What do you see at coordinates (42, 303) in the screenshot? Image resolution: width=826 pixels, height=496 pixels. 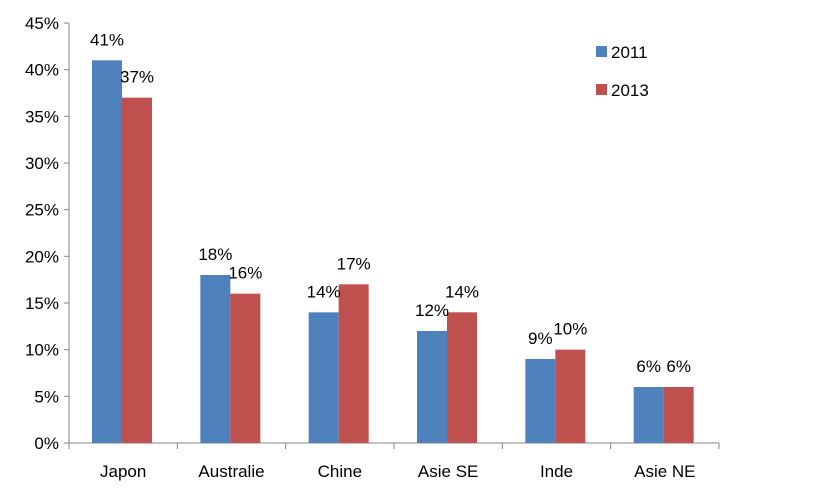 I see `y-tick-label: 15%` at bounding box center [42, 303].